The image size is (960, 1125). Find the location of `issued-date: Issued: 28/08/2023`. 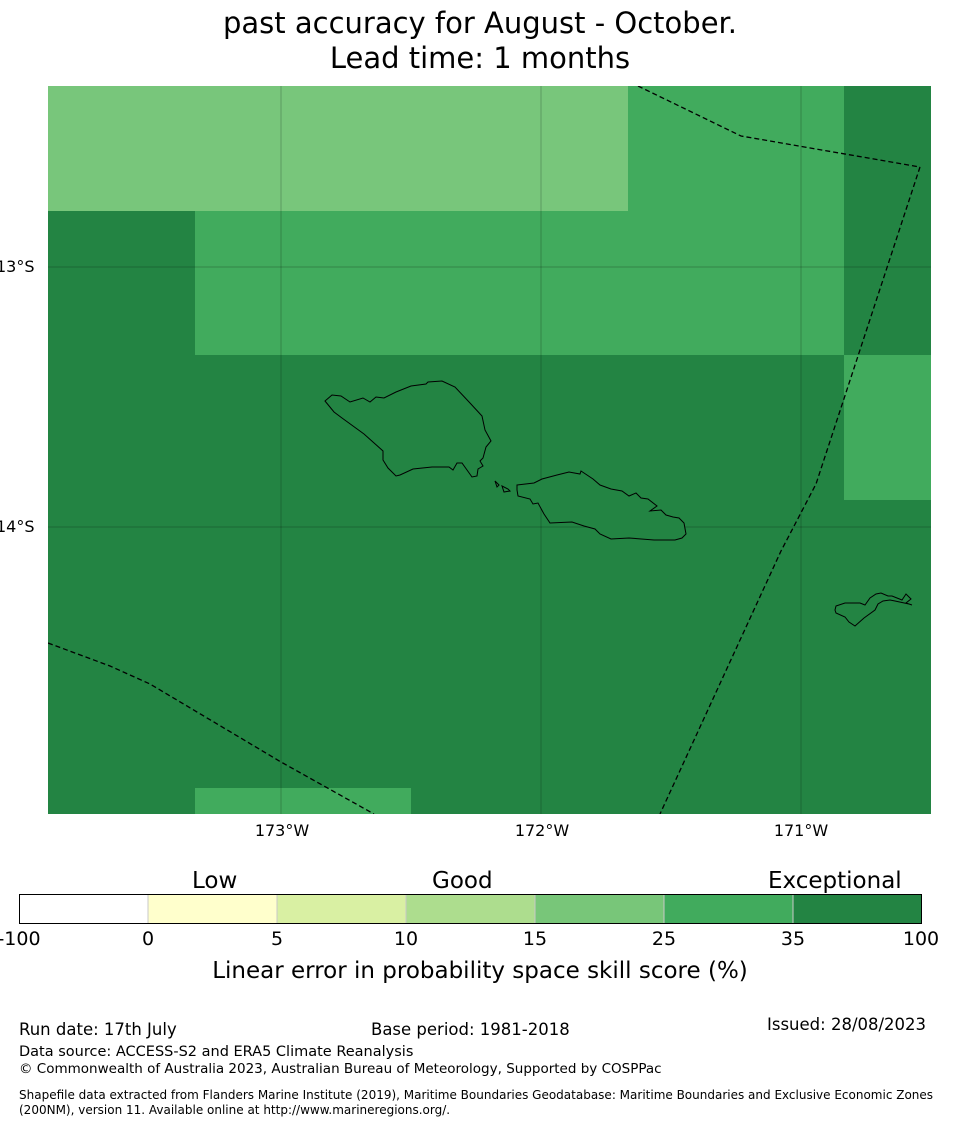

issued-date: Issued: 28/08/2023 is located at coordinates (847, 1024).